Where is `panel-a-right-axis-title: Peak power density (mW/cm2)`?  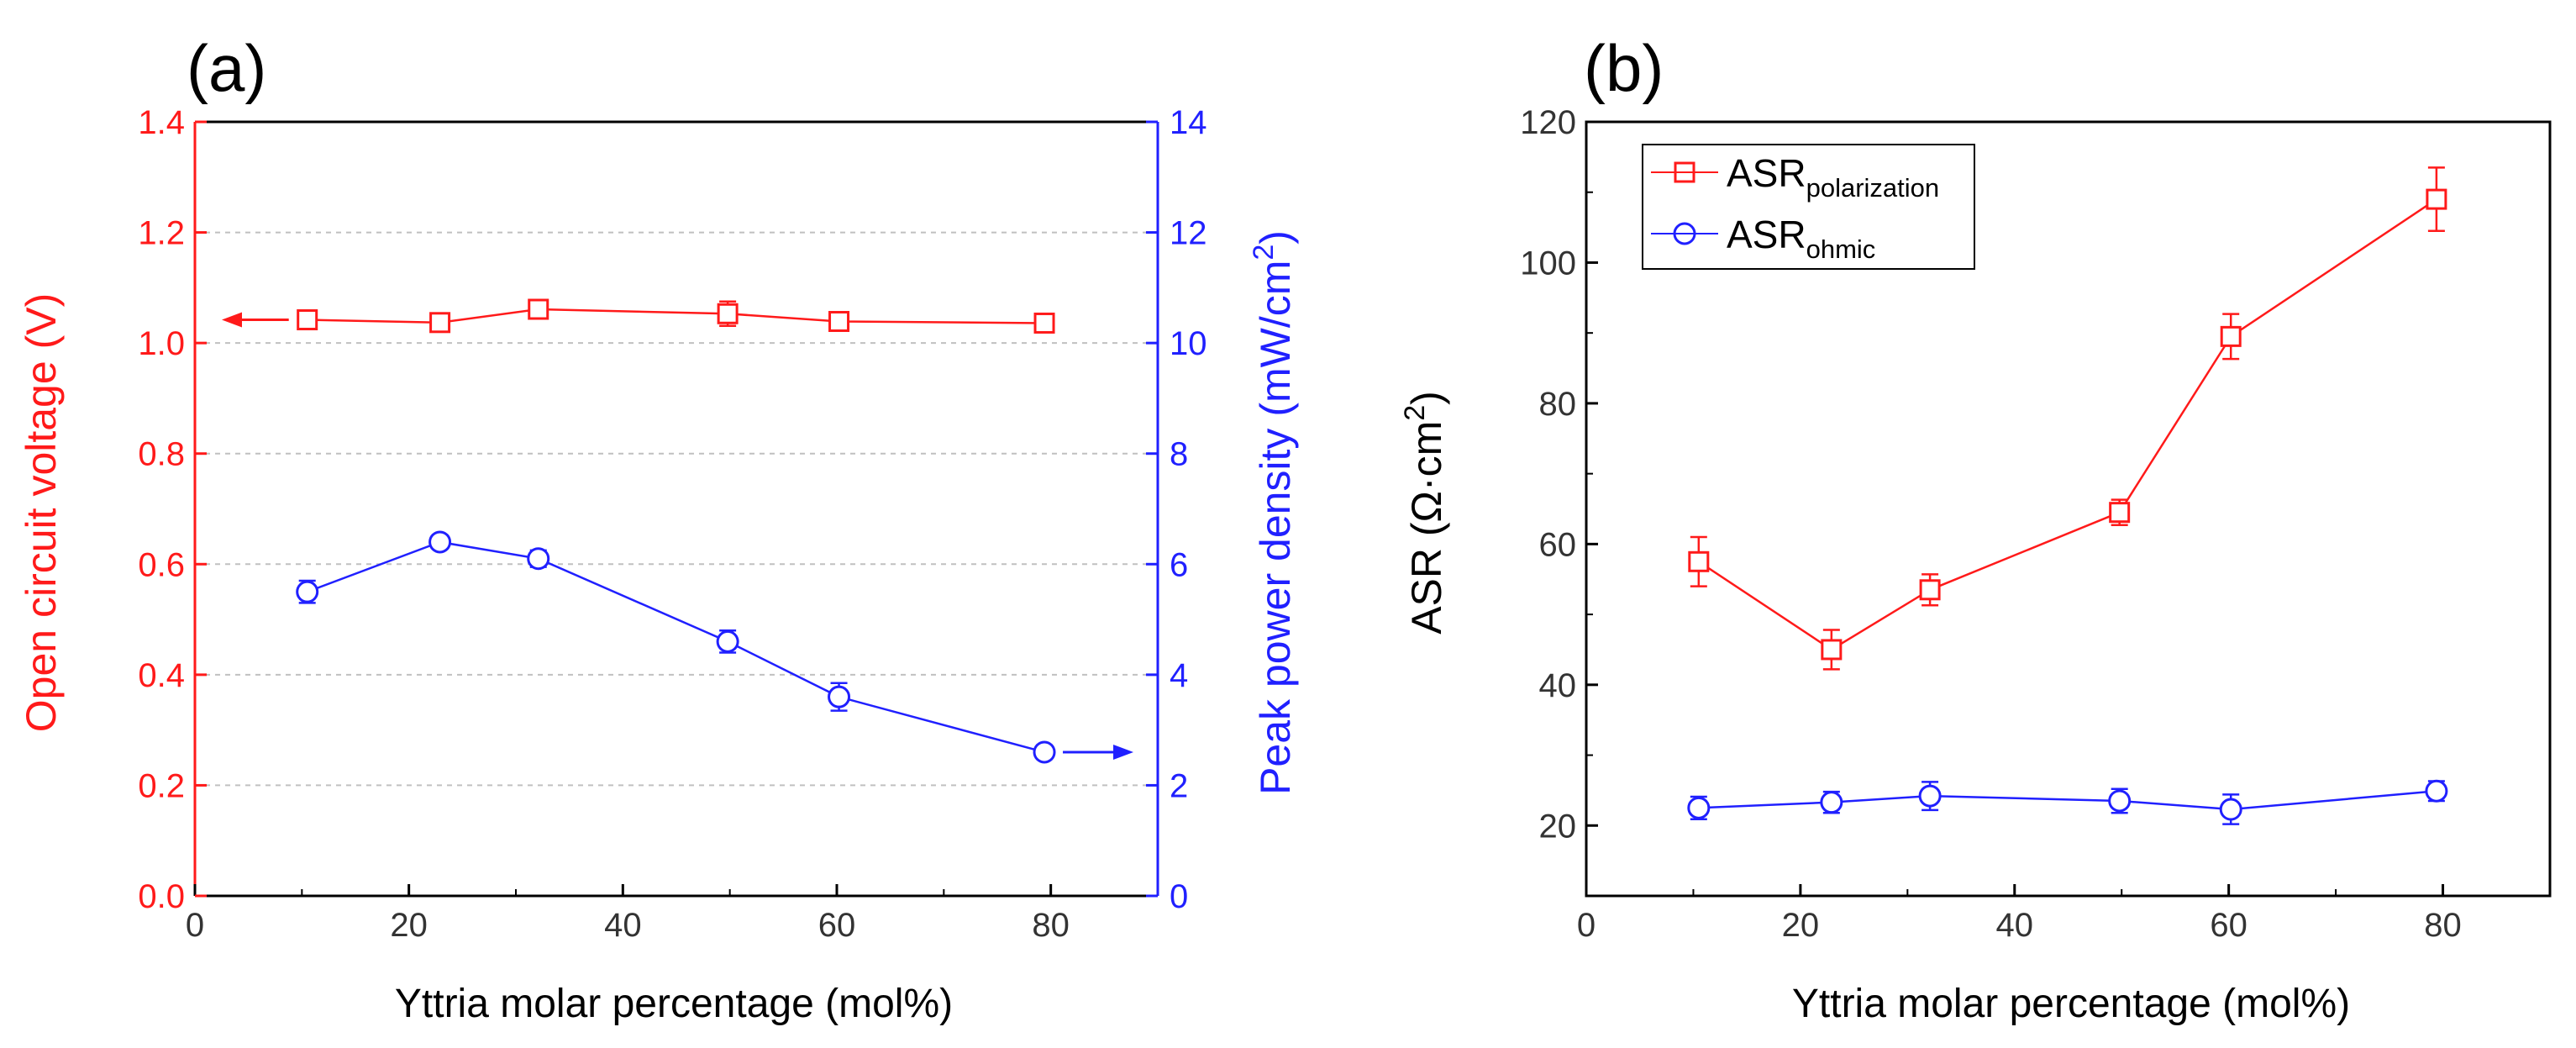 panel-a-right-axis-title: Peak power density (mW/cm2) is located at coordinates (1273, 512).